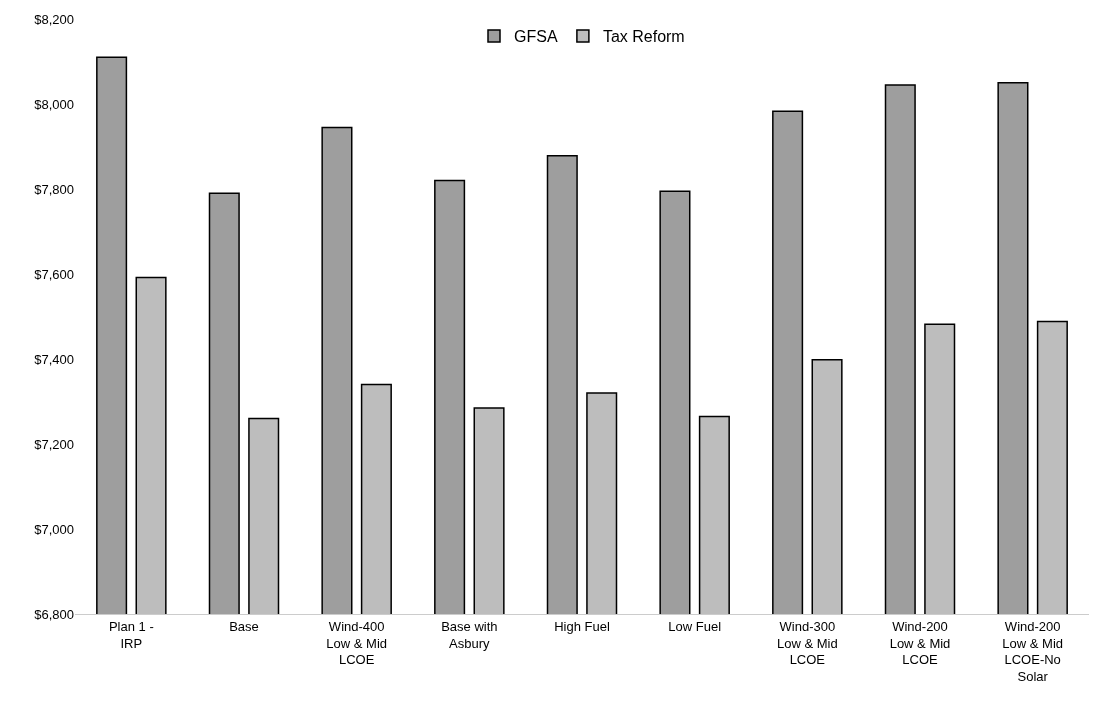 The width and height of the screenshot is (1109, 709). What do you see at coordinates (469, 634) in the screenshot?
I see `x-tick-label: Base with Asbury` at bounding box center [469, 634].